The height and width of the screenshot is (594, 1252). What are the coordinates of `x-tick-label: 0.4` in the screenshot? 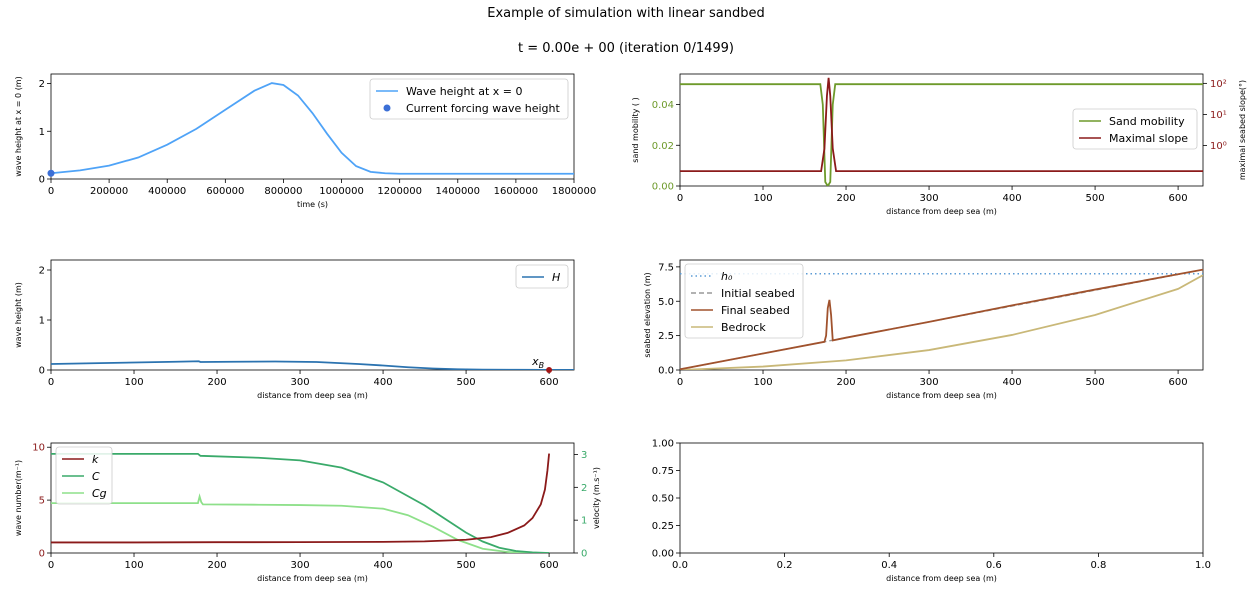 It's located at (889, 565).